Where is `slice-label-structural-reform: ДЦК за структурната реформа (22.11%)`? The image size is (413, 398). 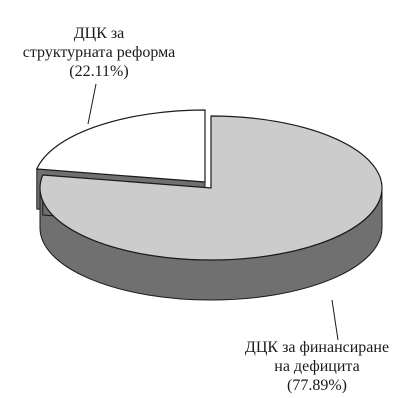 slice-label-structural-reform: ДЦК за структурната реформа (22.11%) is located at coordinates (99, 52).